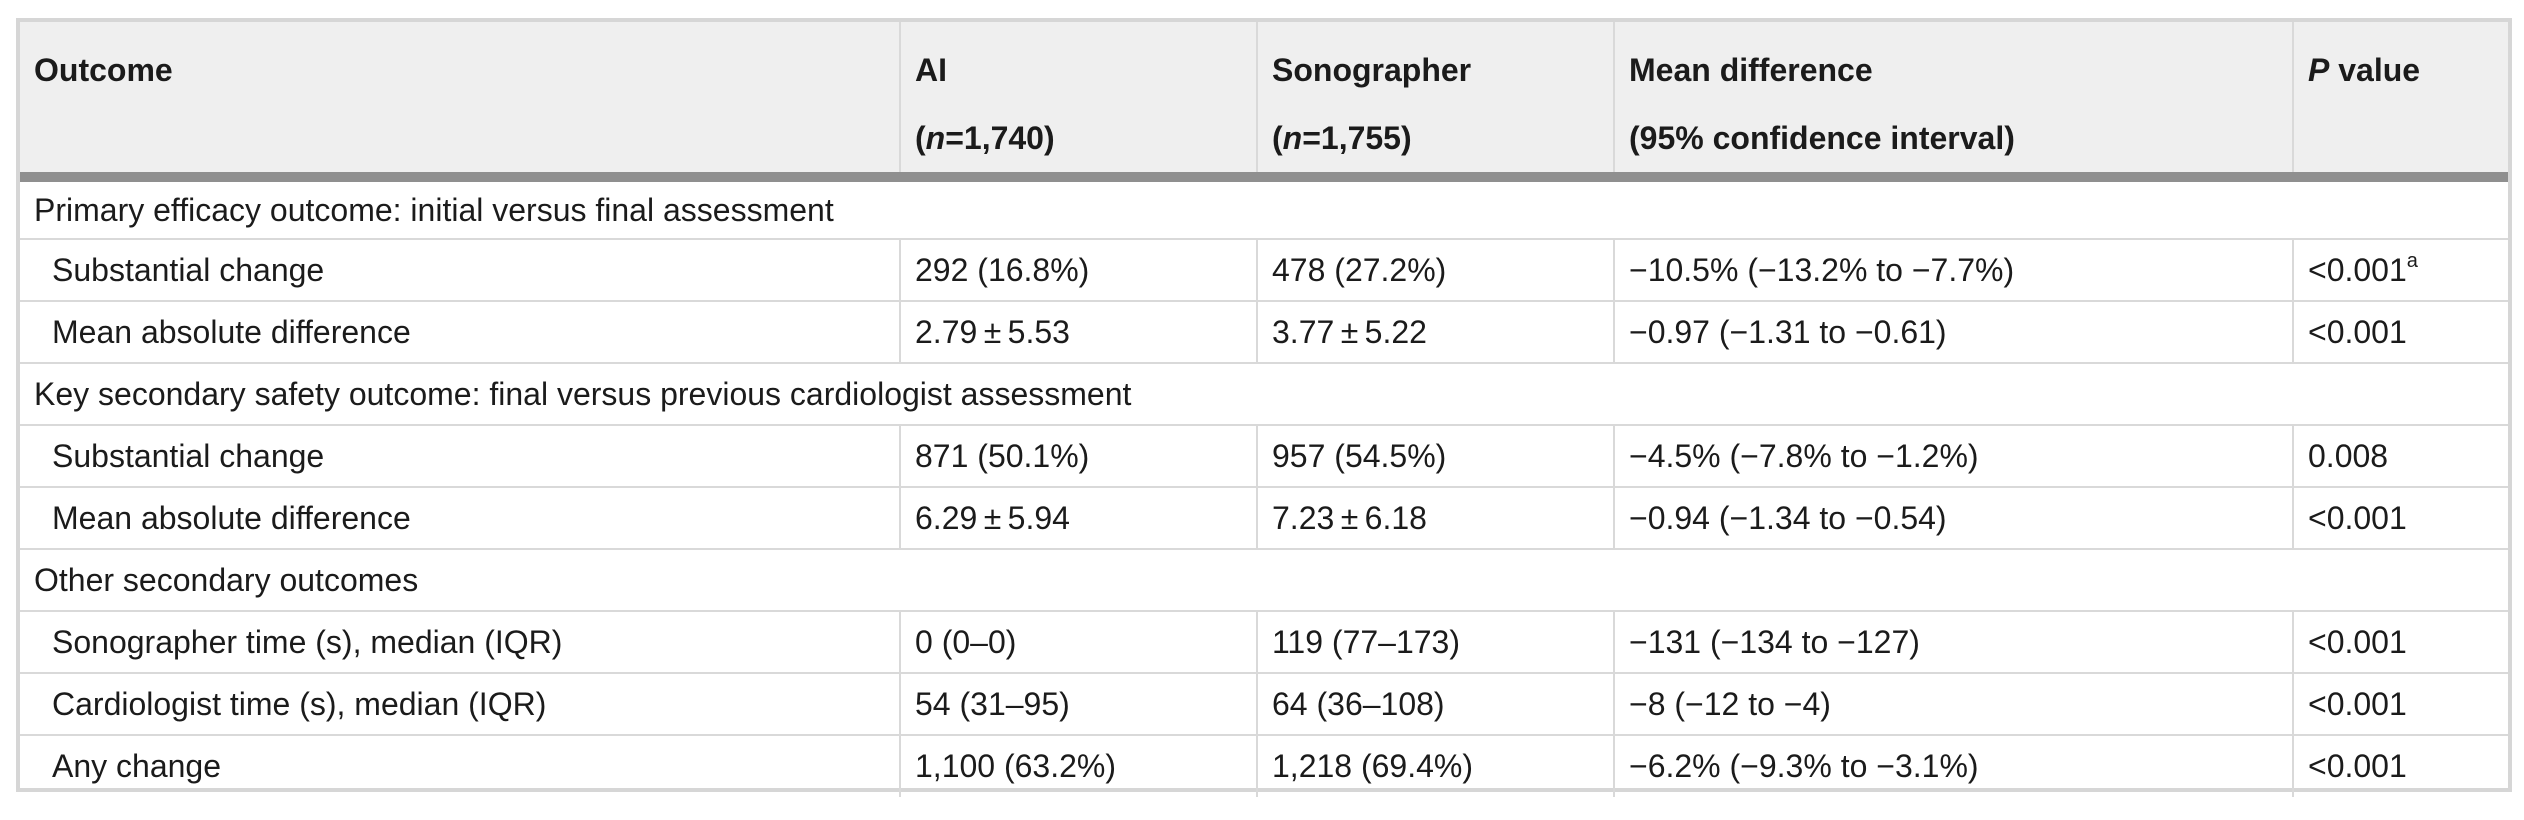 The width and height of the screenshot is (2524, 820). Describe the element at coordinates (1079, 766) in the screenshot. I see `cell-ai: 1,100 (63.2%)` at that location.